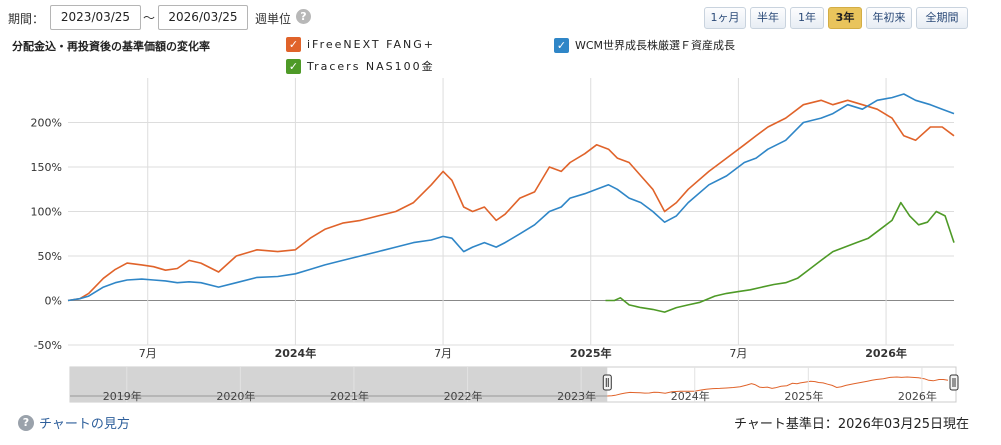 This screenshot has height=445, width=1001. Describe the element at coordinates (954, 382) in the screenshot. I see `navigator-handle-right` at that location.